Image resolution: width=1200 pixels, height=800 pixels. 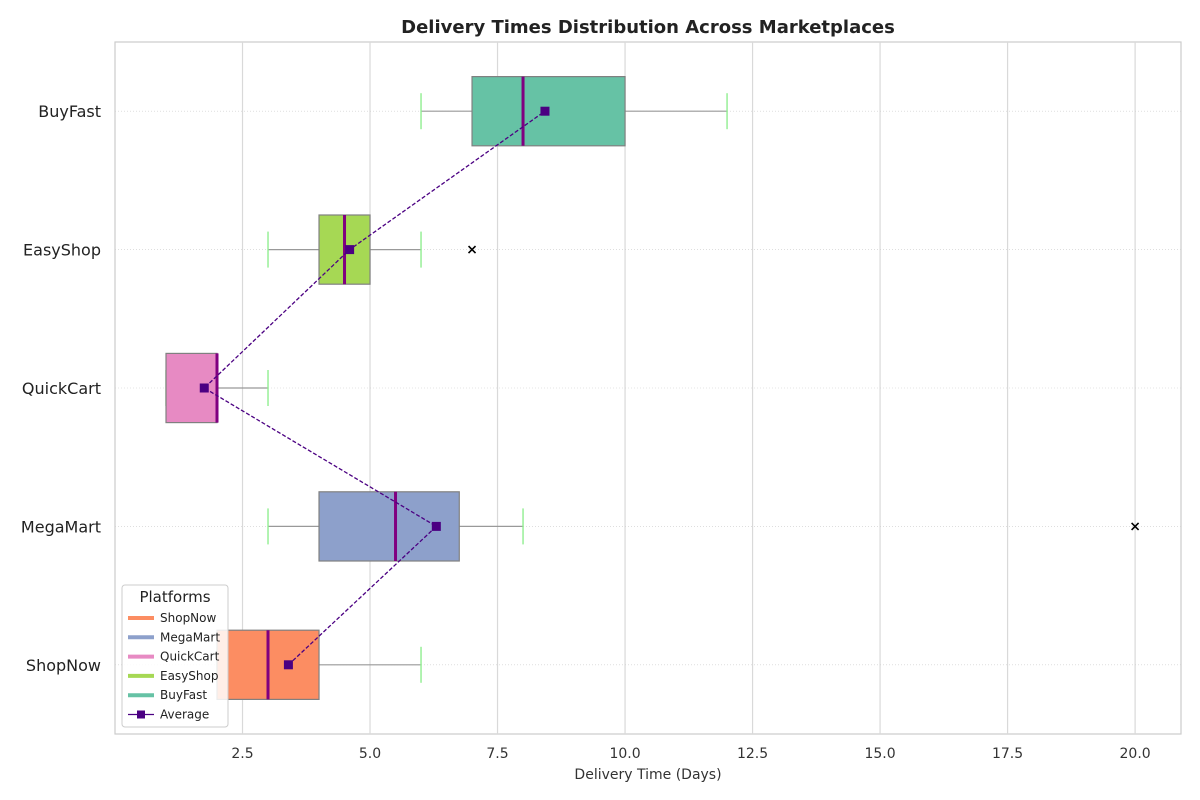 What do you see at coordinates (63, 665) in the screenshot?
I see `y-category-label: ShopNow` at bounding box center [63, 665].